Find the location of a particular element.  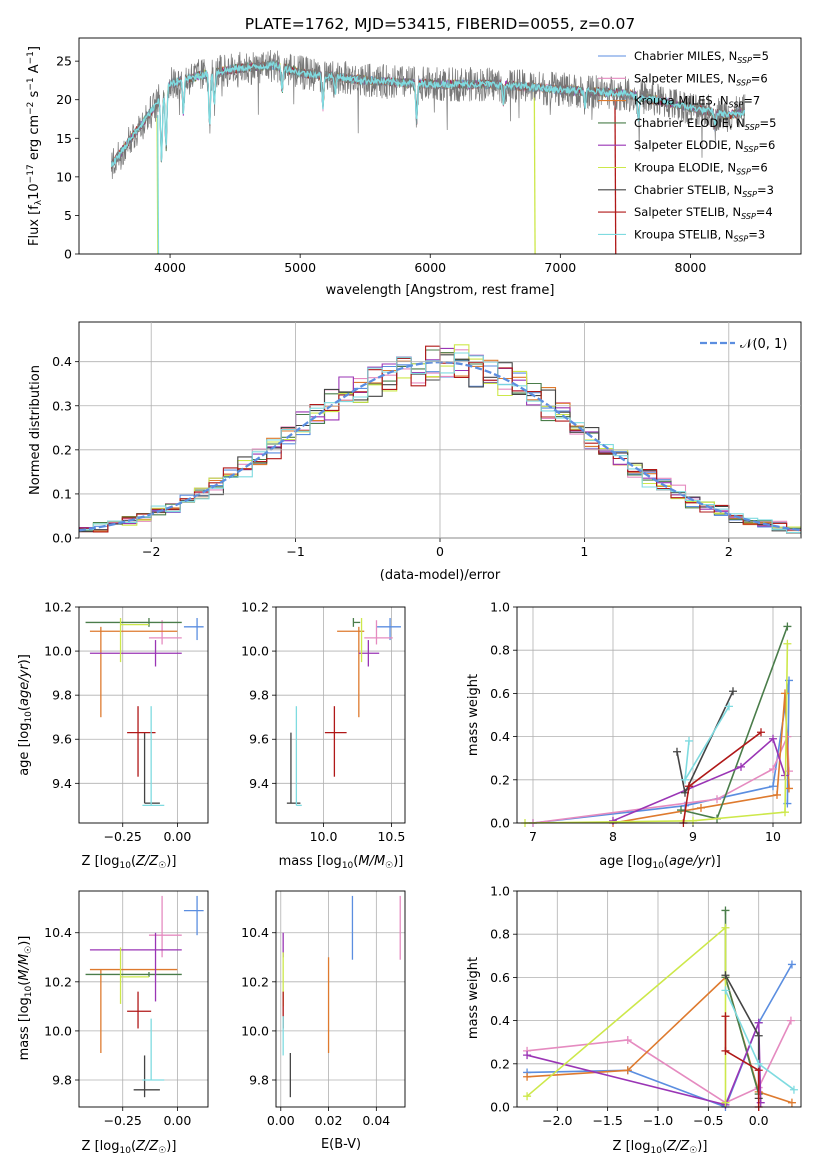

spectrum-legend-label: Chabrier MILES, NSSP=5 is located at coordinates (701, 57).